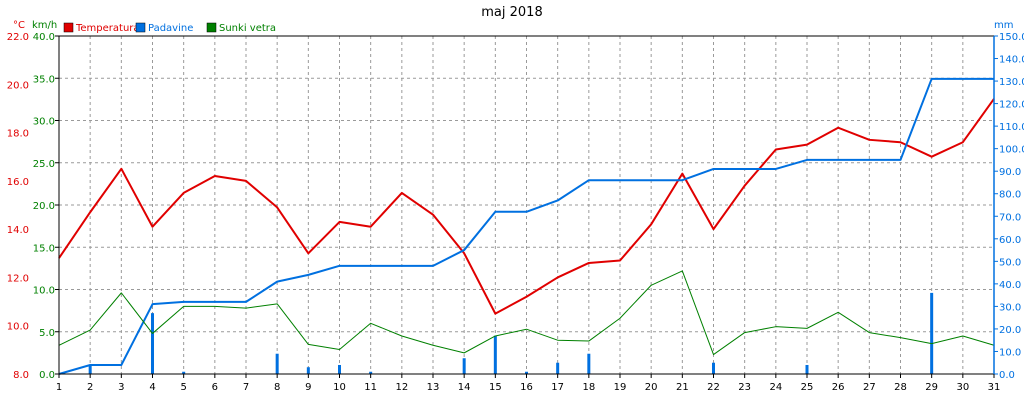 Image resolution: width=1024 pixels, height=402 pixels. Describe the element at coordinates (1010, 262) in the screenshot. I see `precip-tick-label: 50.0` at that location.